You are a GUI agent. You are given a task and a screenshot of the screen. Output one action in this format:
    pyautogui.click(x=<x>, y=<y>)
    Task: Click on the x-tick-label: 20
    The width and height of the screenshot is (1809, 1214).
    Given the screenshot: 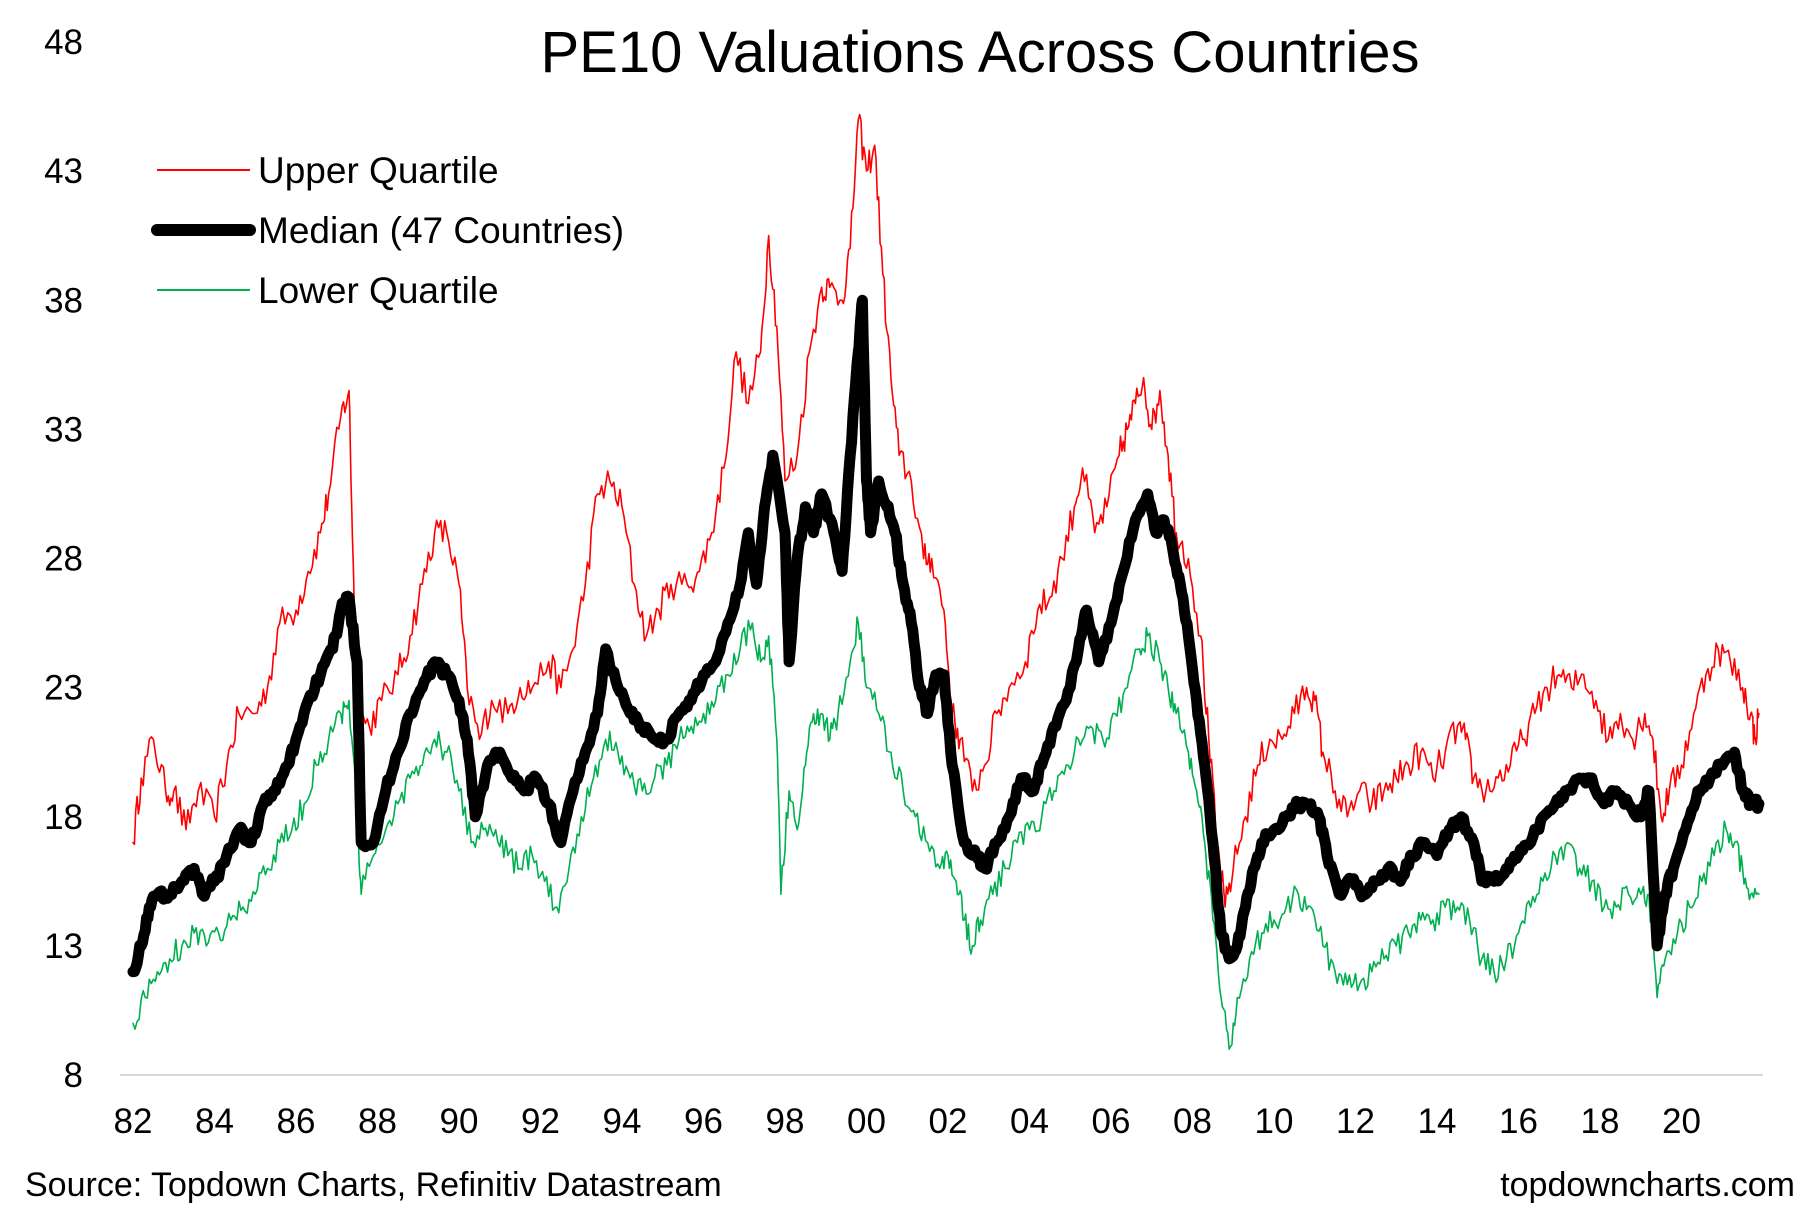 What is the action you would take?
    pyautogui.click(x=1681, y=1121)
    